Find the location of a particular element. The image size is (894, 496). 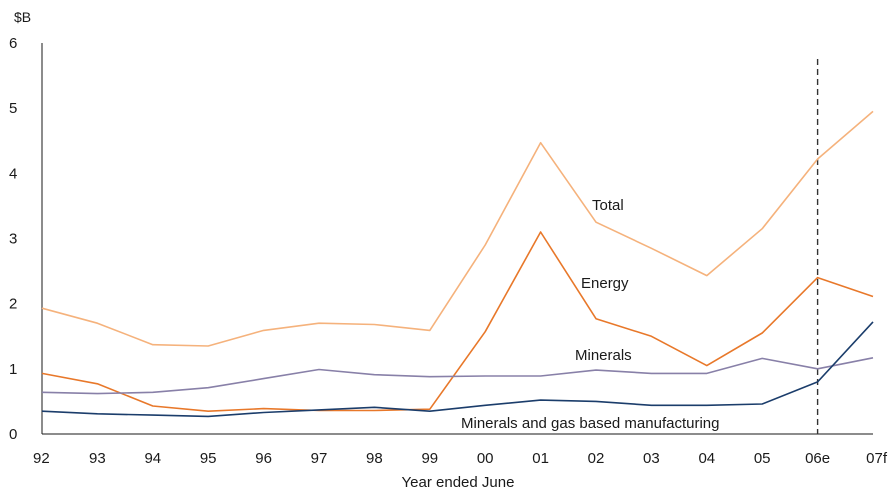

y-tick-label: 6 is located at coordinates (13, 43).